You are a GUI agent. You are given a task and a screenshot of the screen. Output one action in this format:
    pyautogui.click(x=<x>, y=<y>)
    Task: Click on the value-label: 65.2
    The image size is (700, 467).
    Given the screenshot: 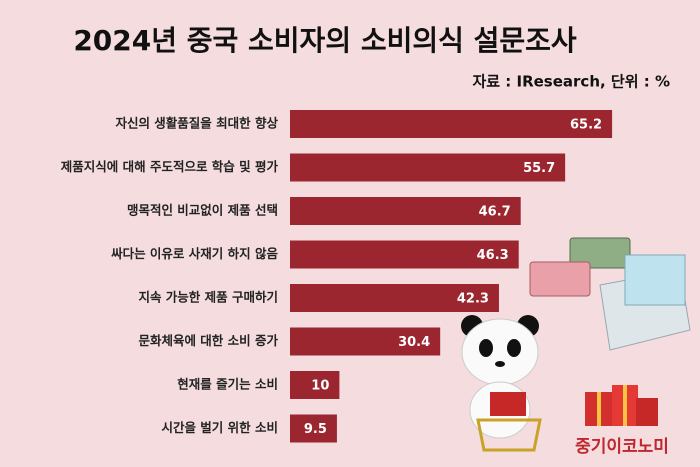 What is the action you would take?
    pyautogui.click(x=586, y=125)
    